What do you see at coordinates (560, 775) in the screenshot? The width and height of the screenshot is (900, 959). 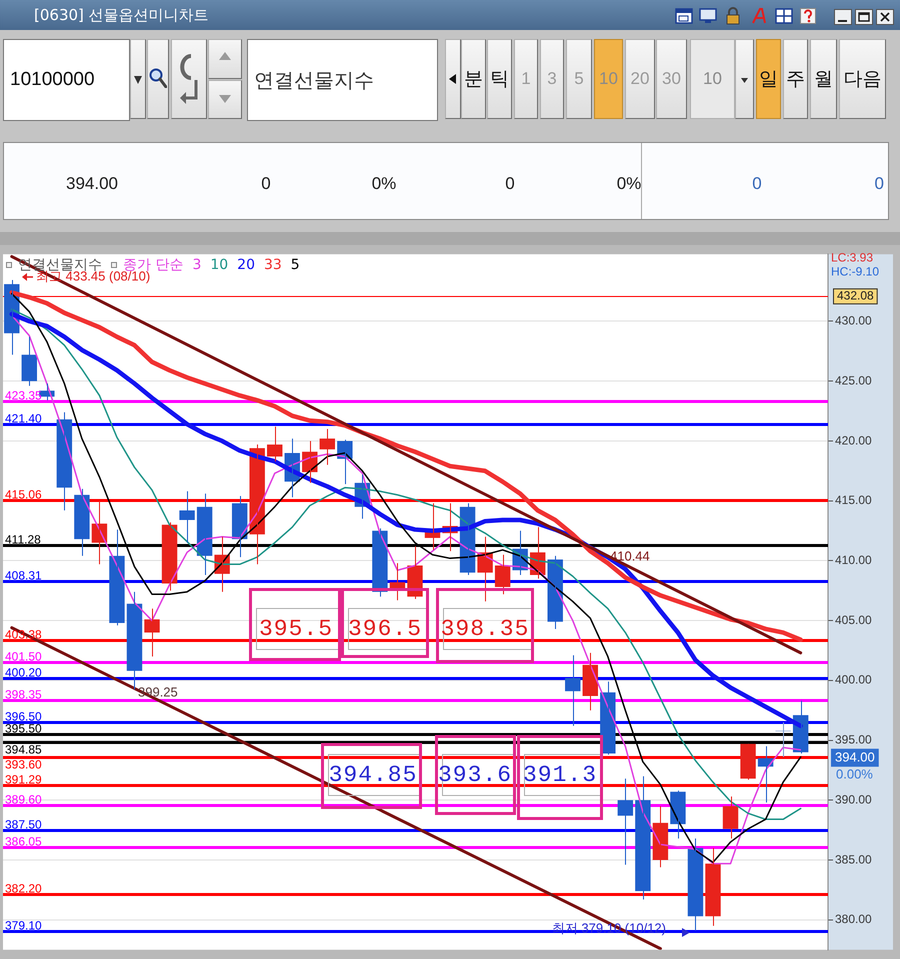 I see `annotation: 391.3` at bounding box center [560, 775].